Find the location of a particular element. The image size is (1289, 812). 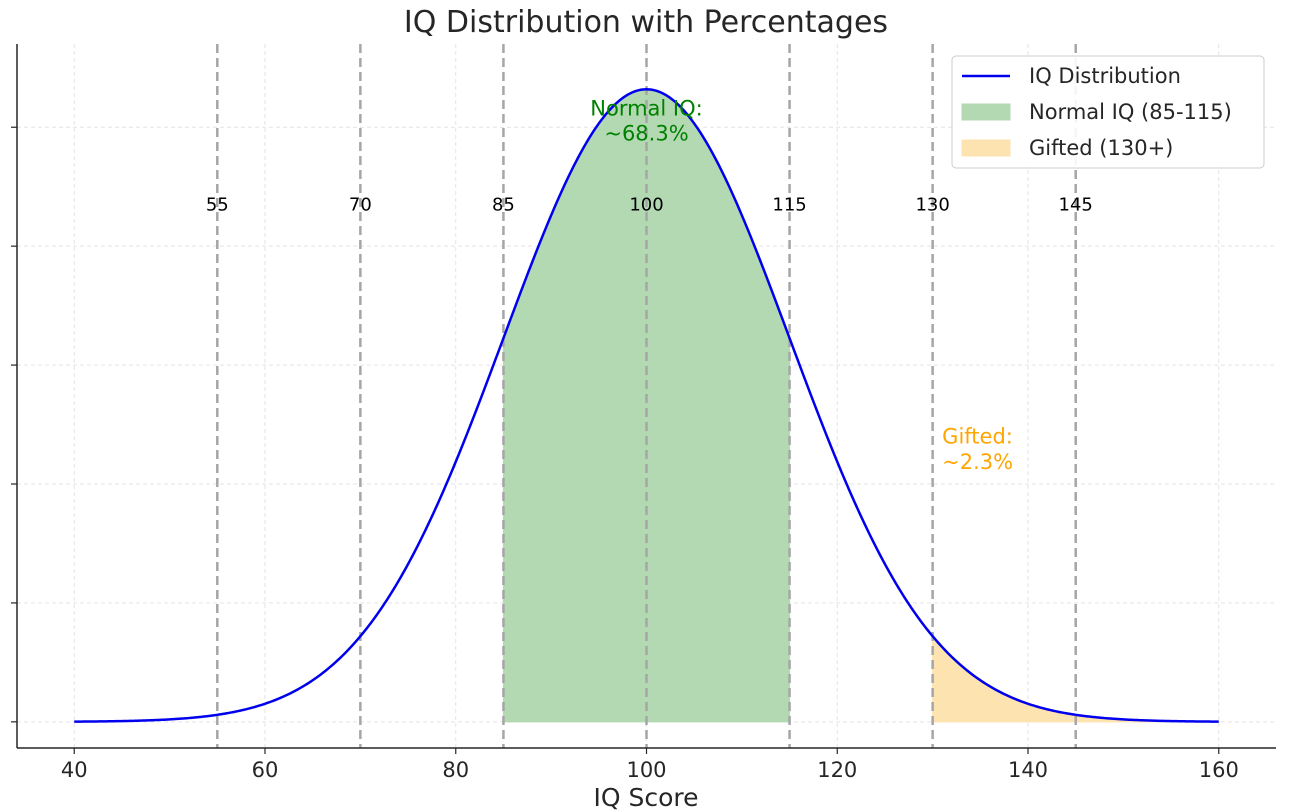

marker-labels: 55 70 85 100 115 130 145 is located at coordinates (649, 204).